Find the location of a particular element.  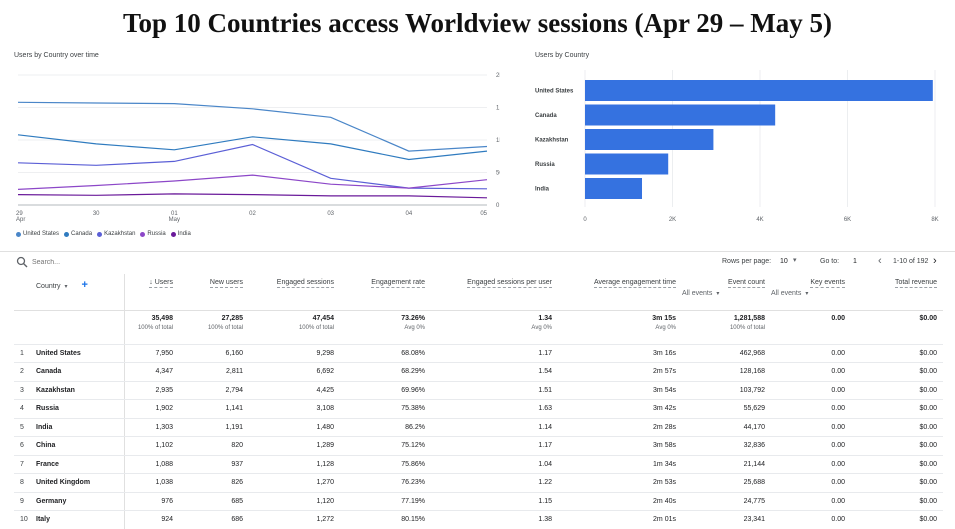

caret-down-icon: ▾ is located at coordinates (66, 287).